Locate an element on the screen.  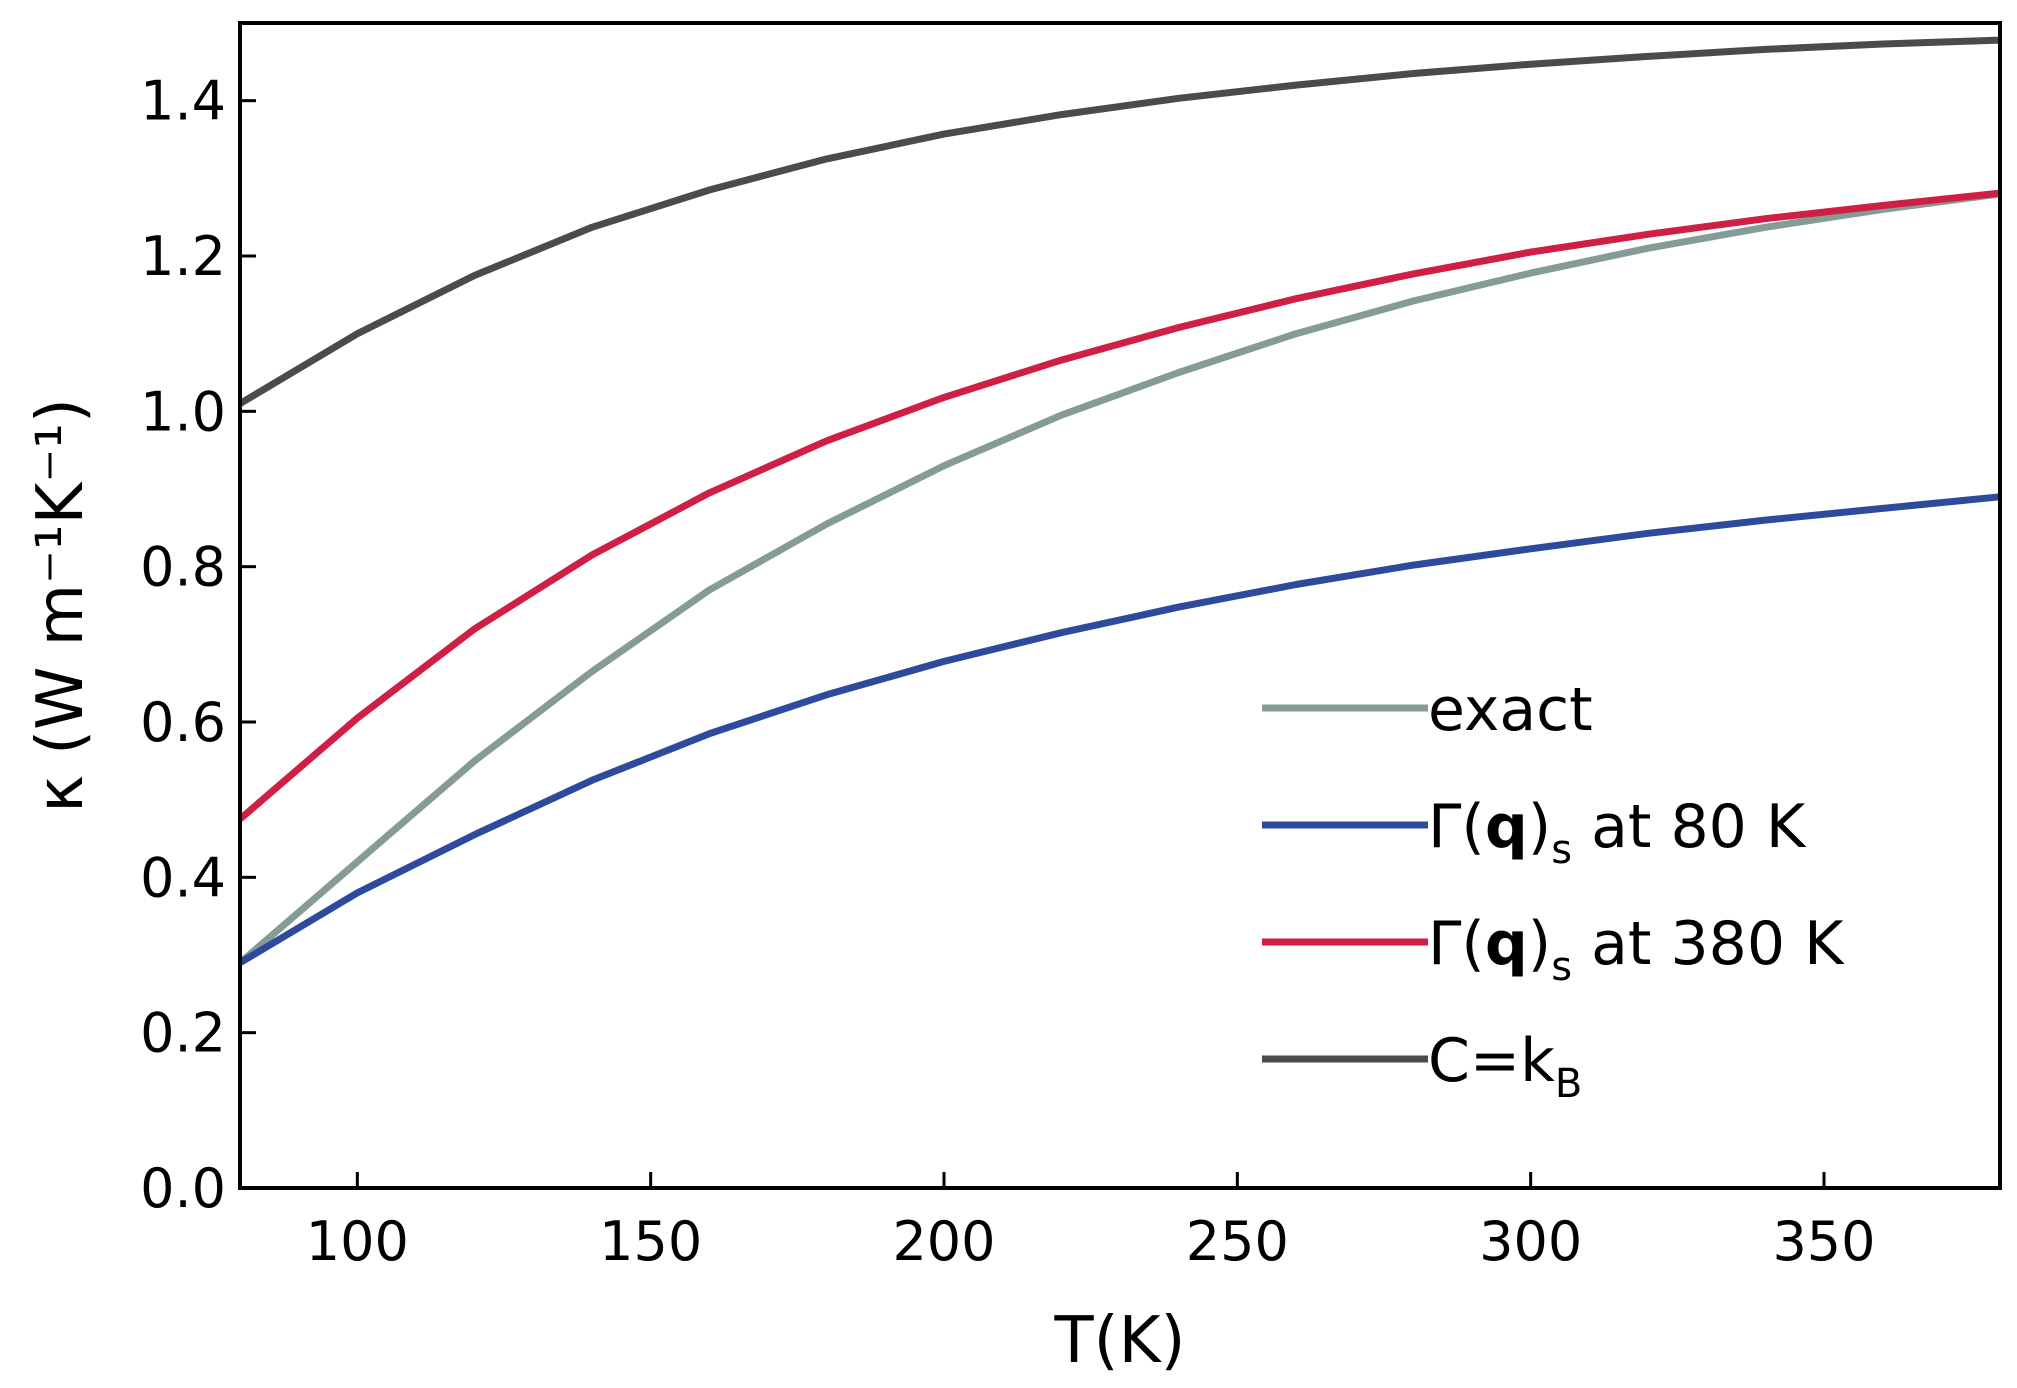
x-tick-label: 200 is located at coordinates (943, 1241).